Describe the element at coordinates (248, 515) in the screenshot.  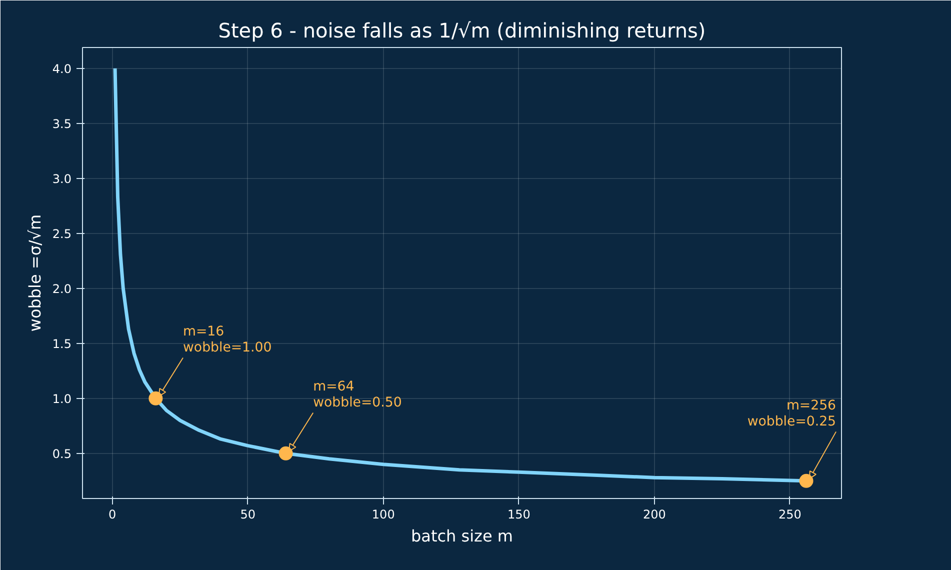
I see `x-tick-label: 50` at that location.